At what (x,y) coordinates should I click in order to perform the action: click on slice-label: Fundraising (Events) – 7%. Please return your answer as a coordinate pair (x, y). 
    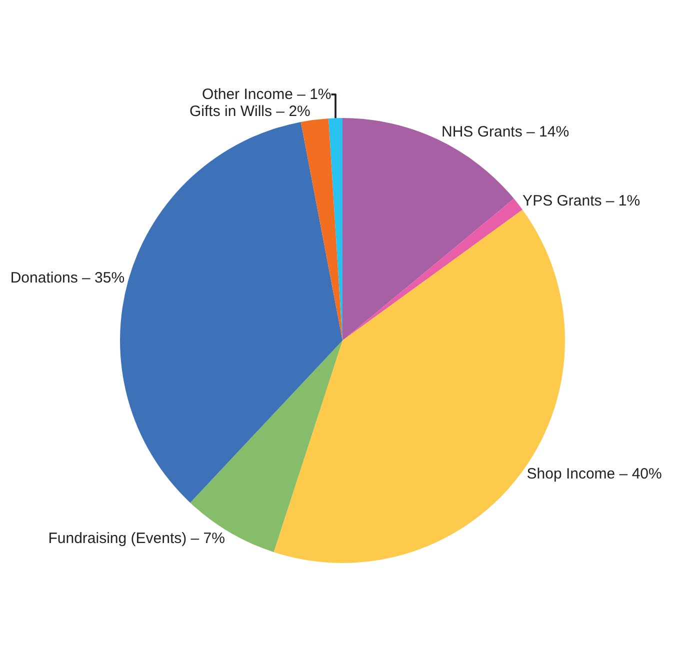
    Looking at the image, I should click on (136, 538).